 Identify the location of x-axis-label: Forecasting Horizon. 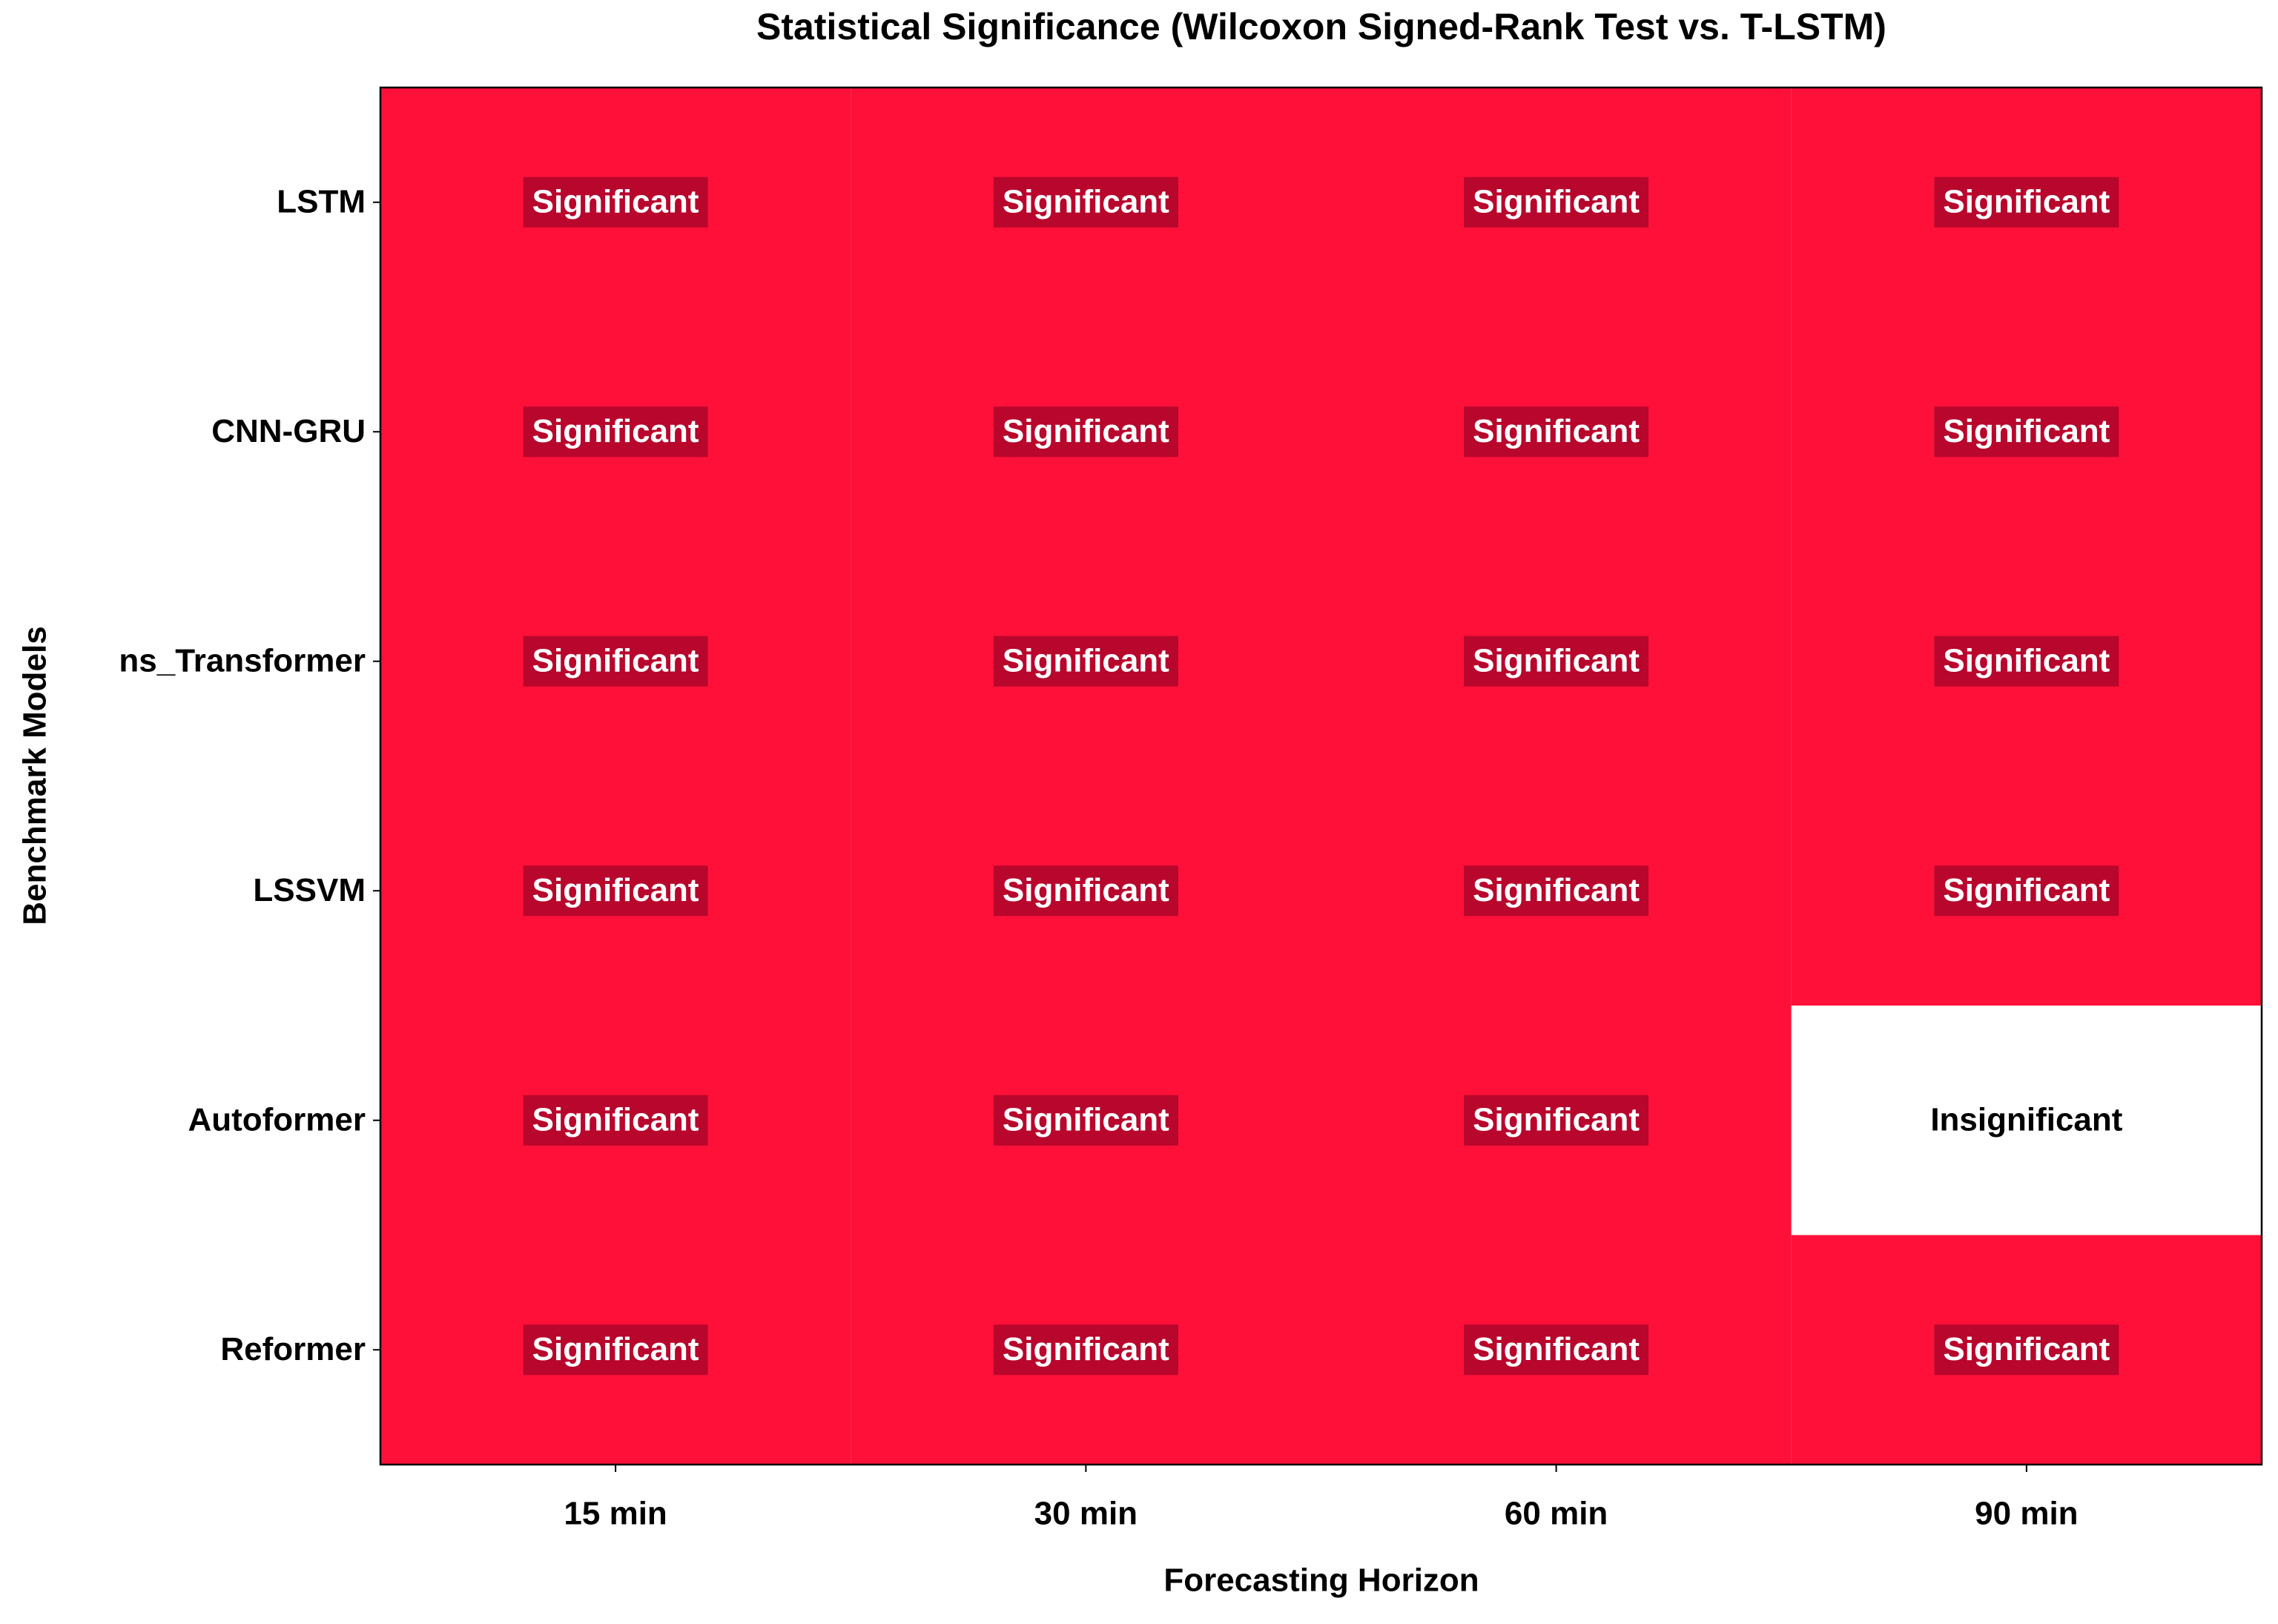
(1321, 1580).